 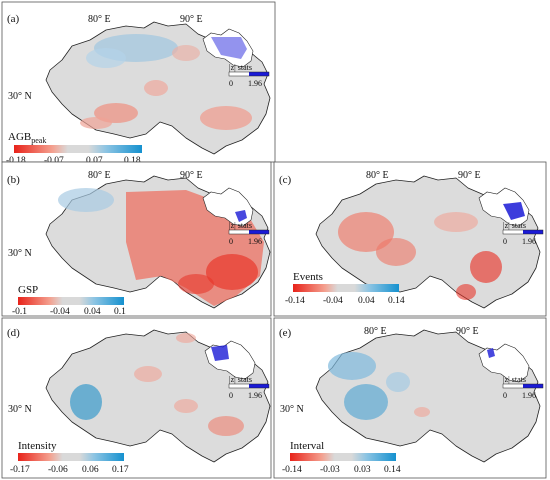 I want to click on colorbar-tick: 0.18, so click(x=132, y=161).